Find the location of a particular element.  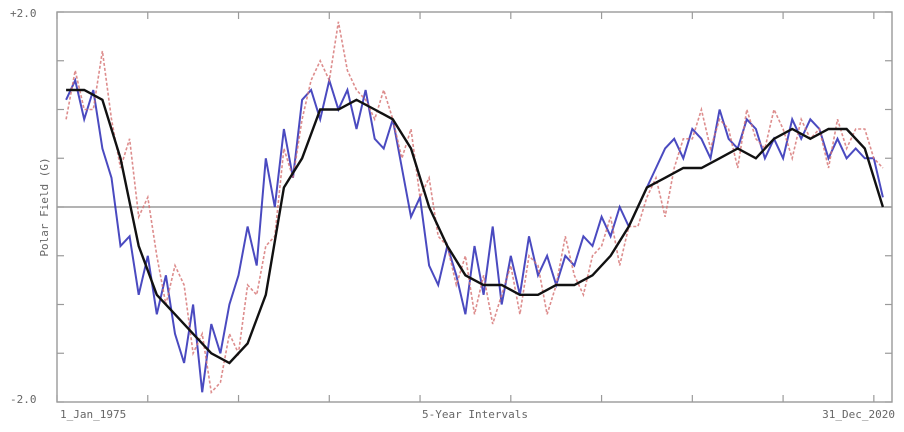

x-tick-label-start: 1_Jan_1975 is located at coordinates (93, 414).